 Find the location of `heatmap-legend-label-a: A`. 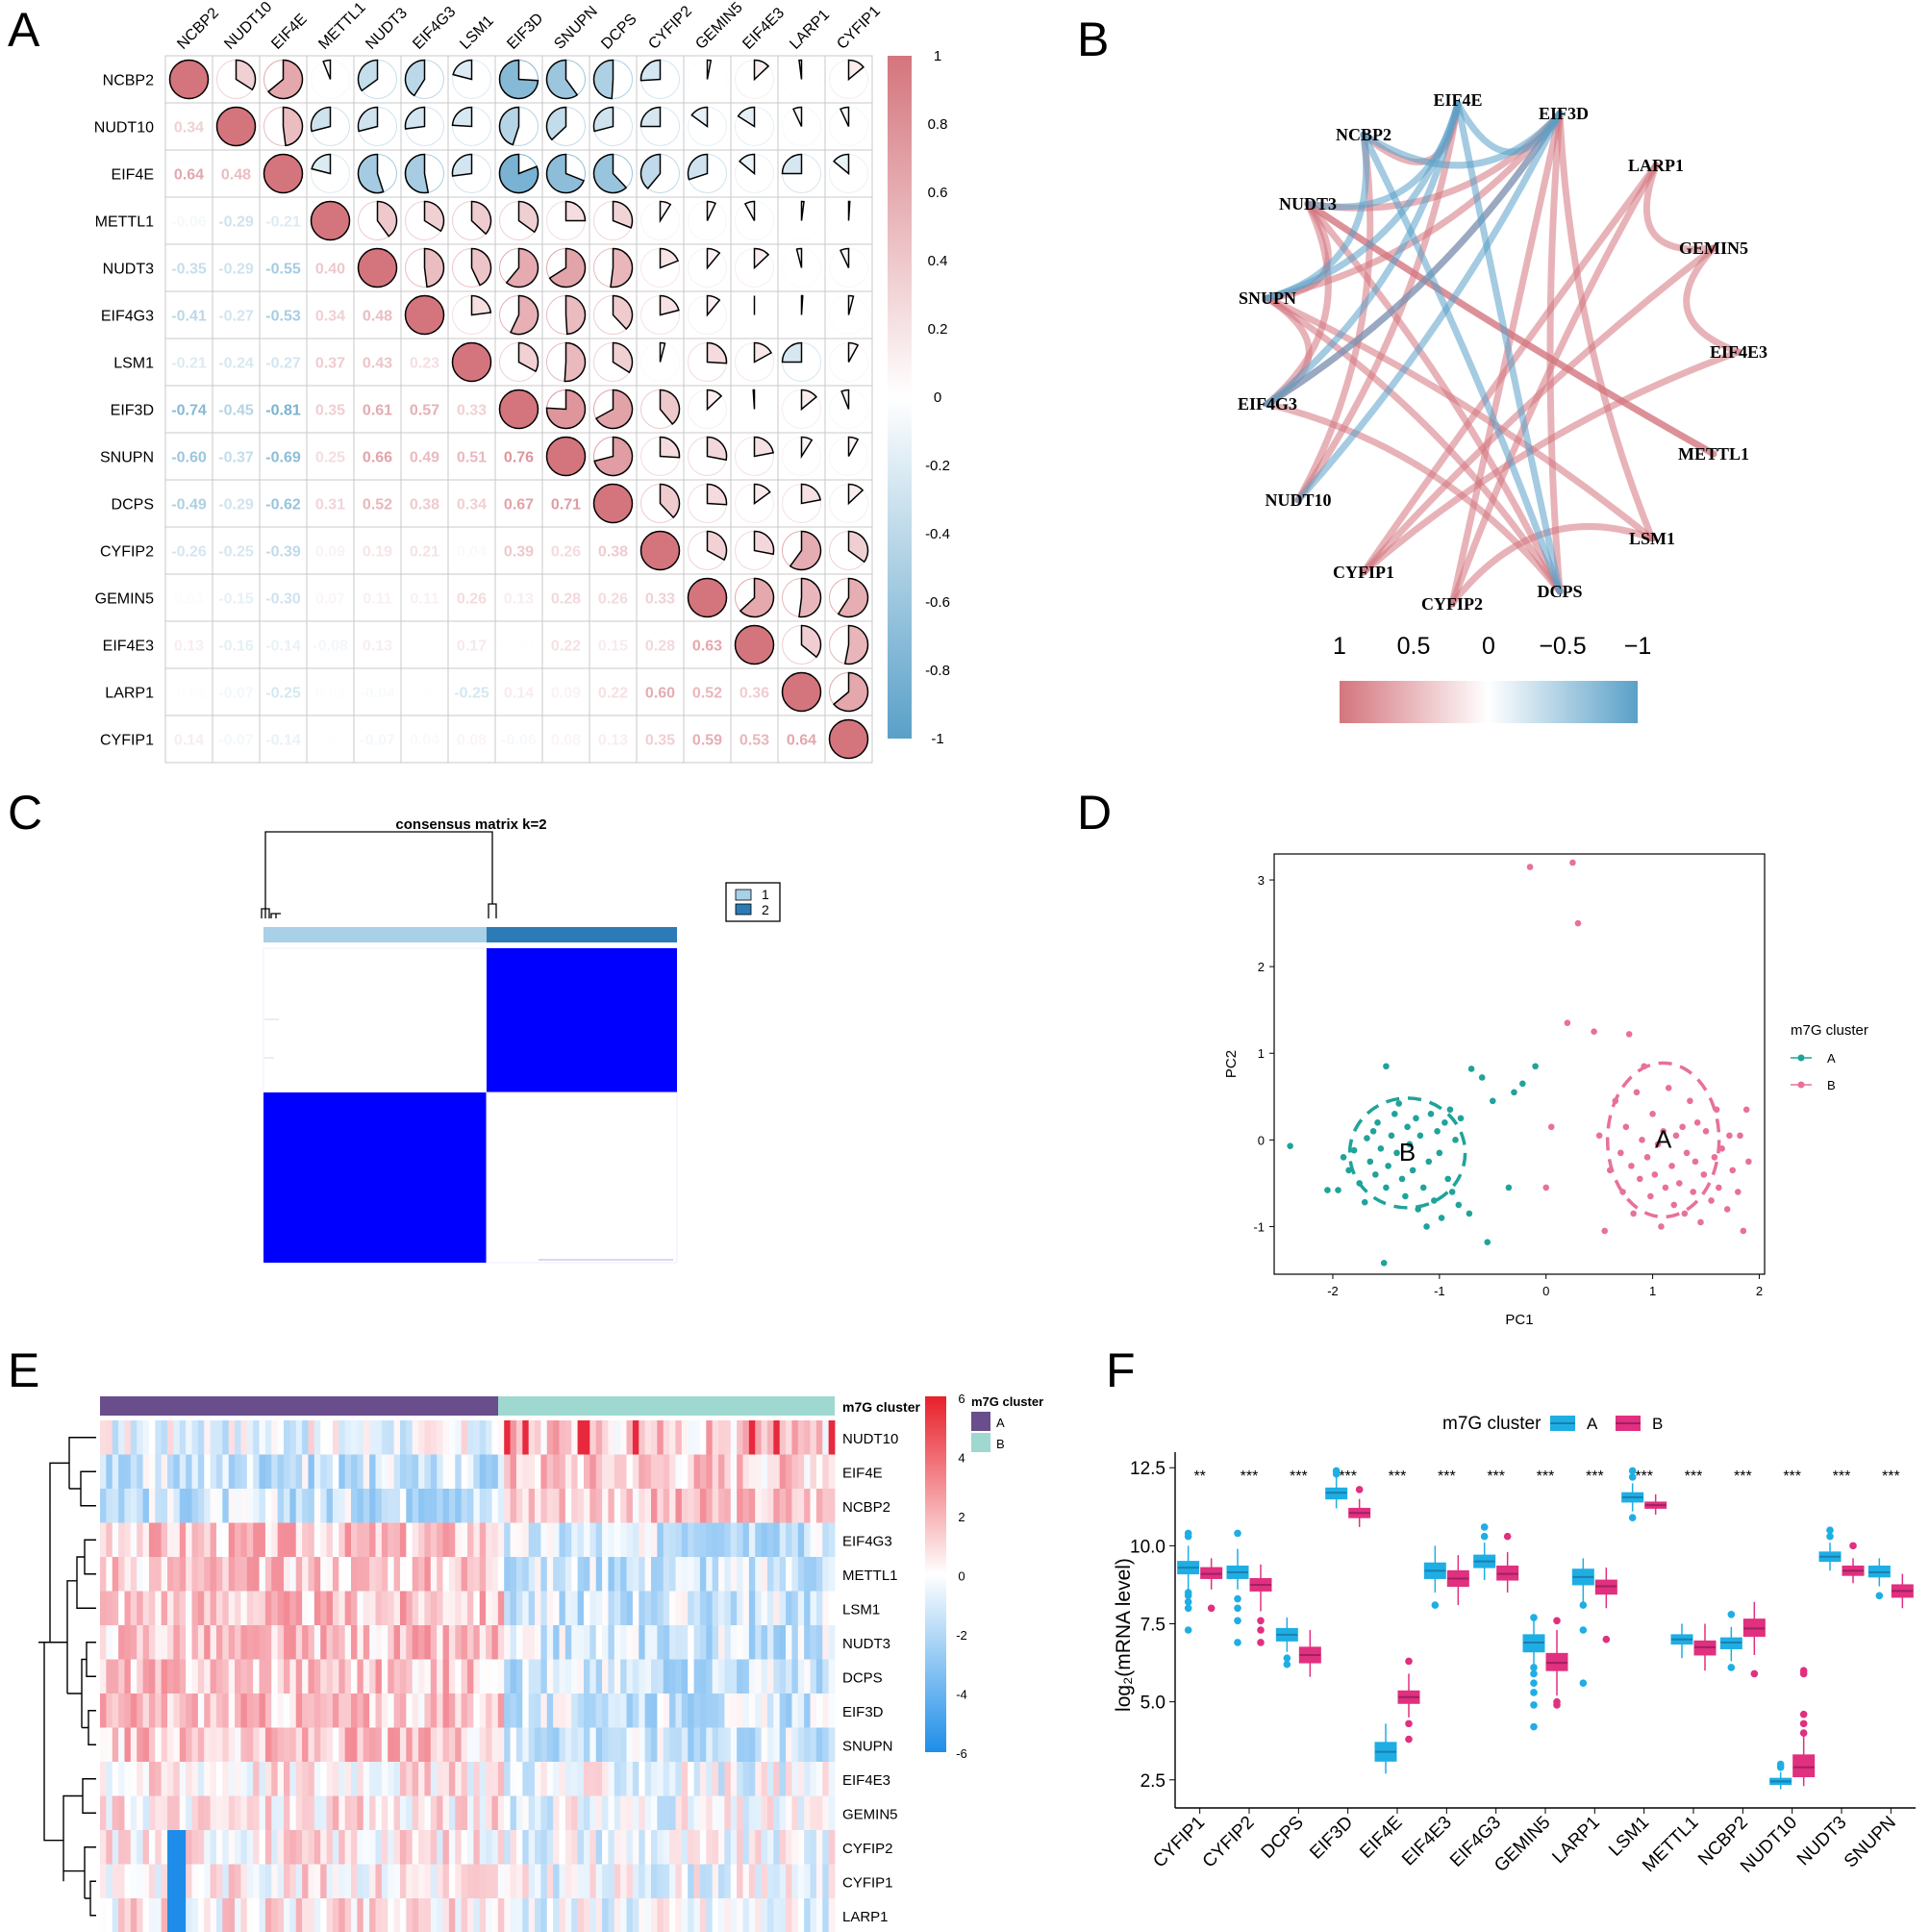

heatmap-legend-label-a: A is located at coordinates (1000, 1423).